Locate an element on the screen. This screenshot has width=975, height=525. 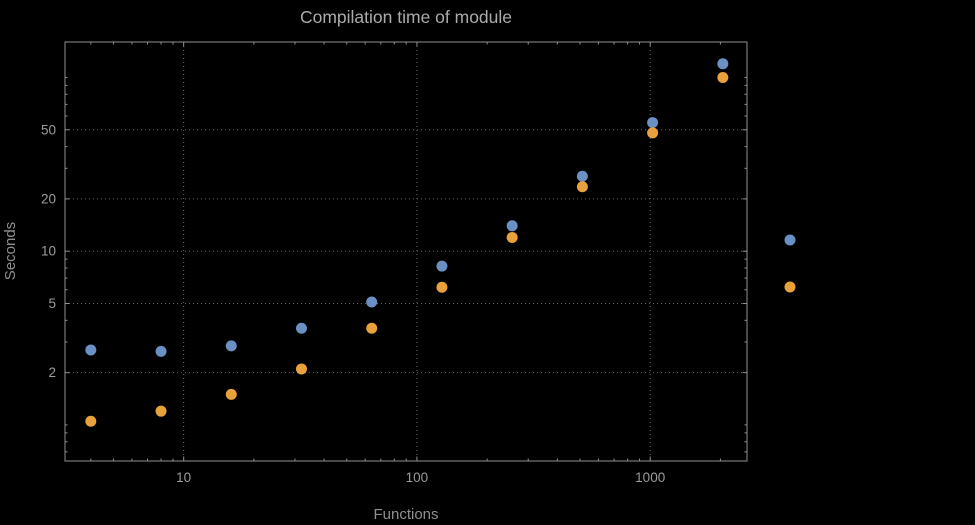
x-axis-label: Functions is located at coordinates (405, 514).